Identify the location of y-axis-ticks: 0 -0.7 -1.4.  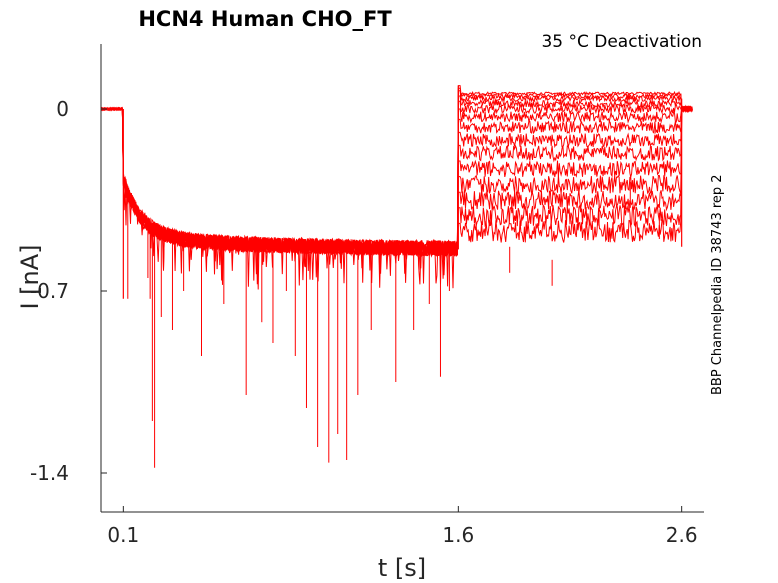
(68, 291).